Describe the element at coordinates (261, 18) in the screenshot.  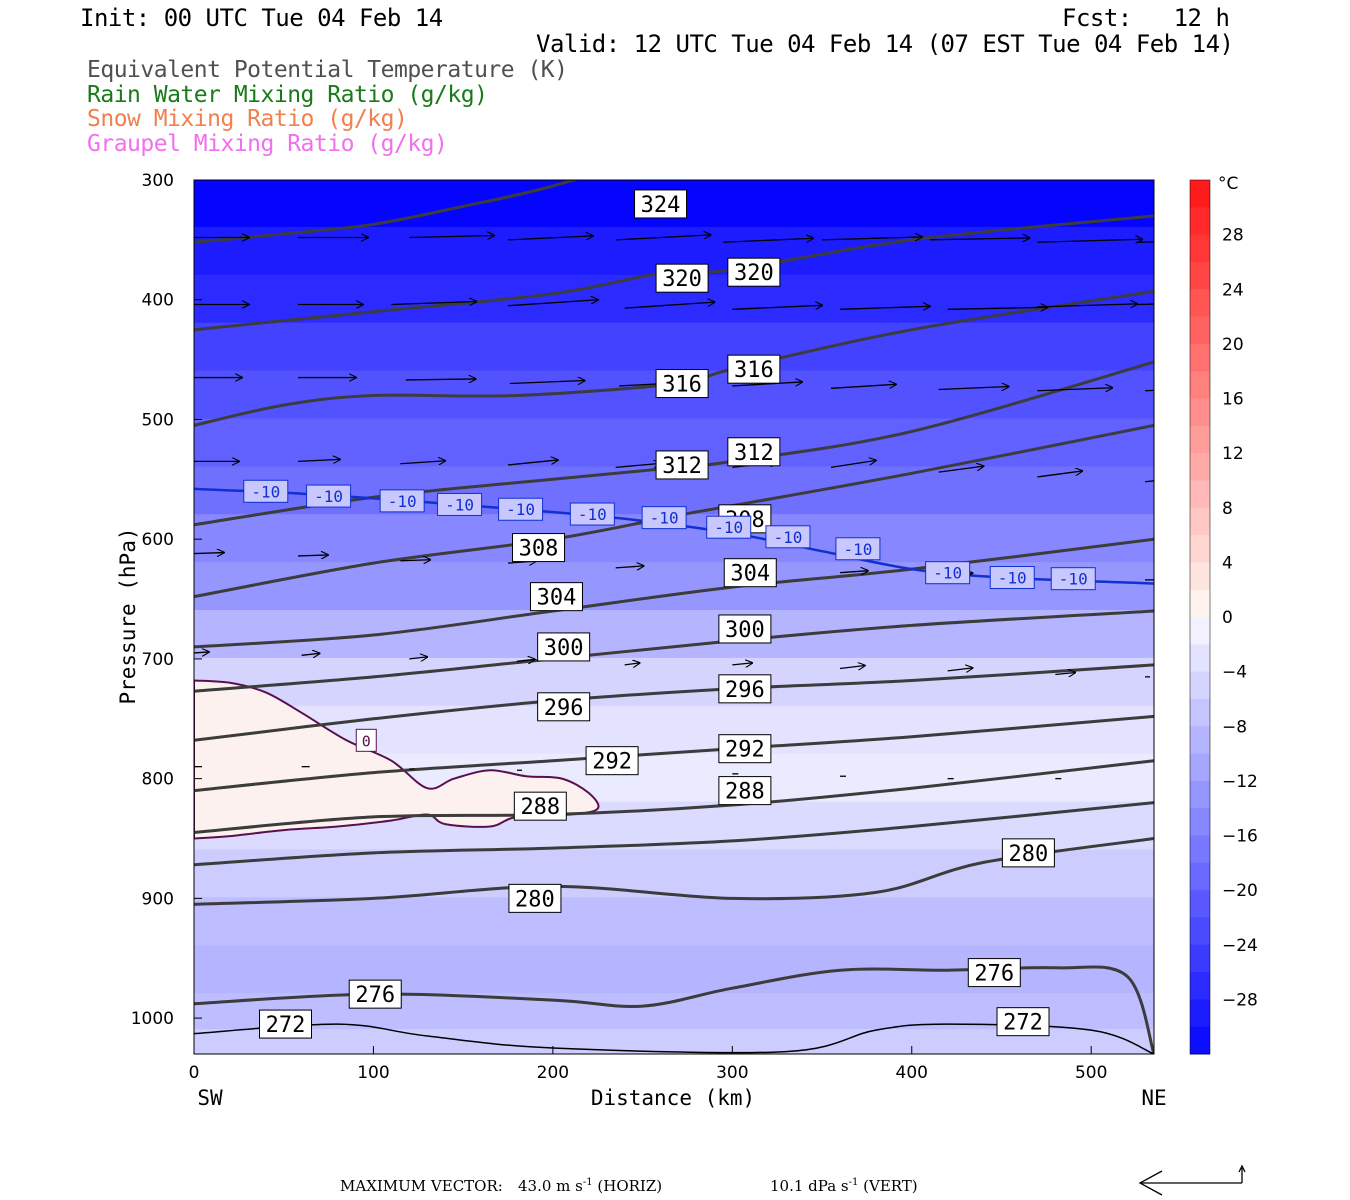
I see `init-time: Init: 00 UTC Tue 04 Feb 14` at that location.